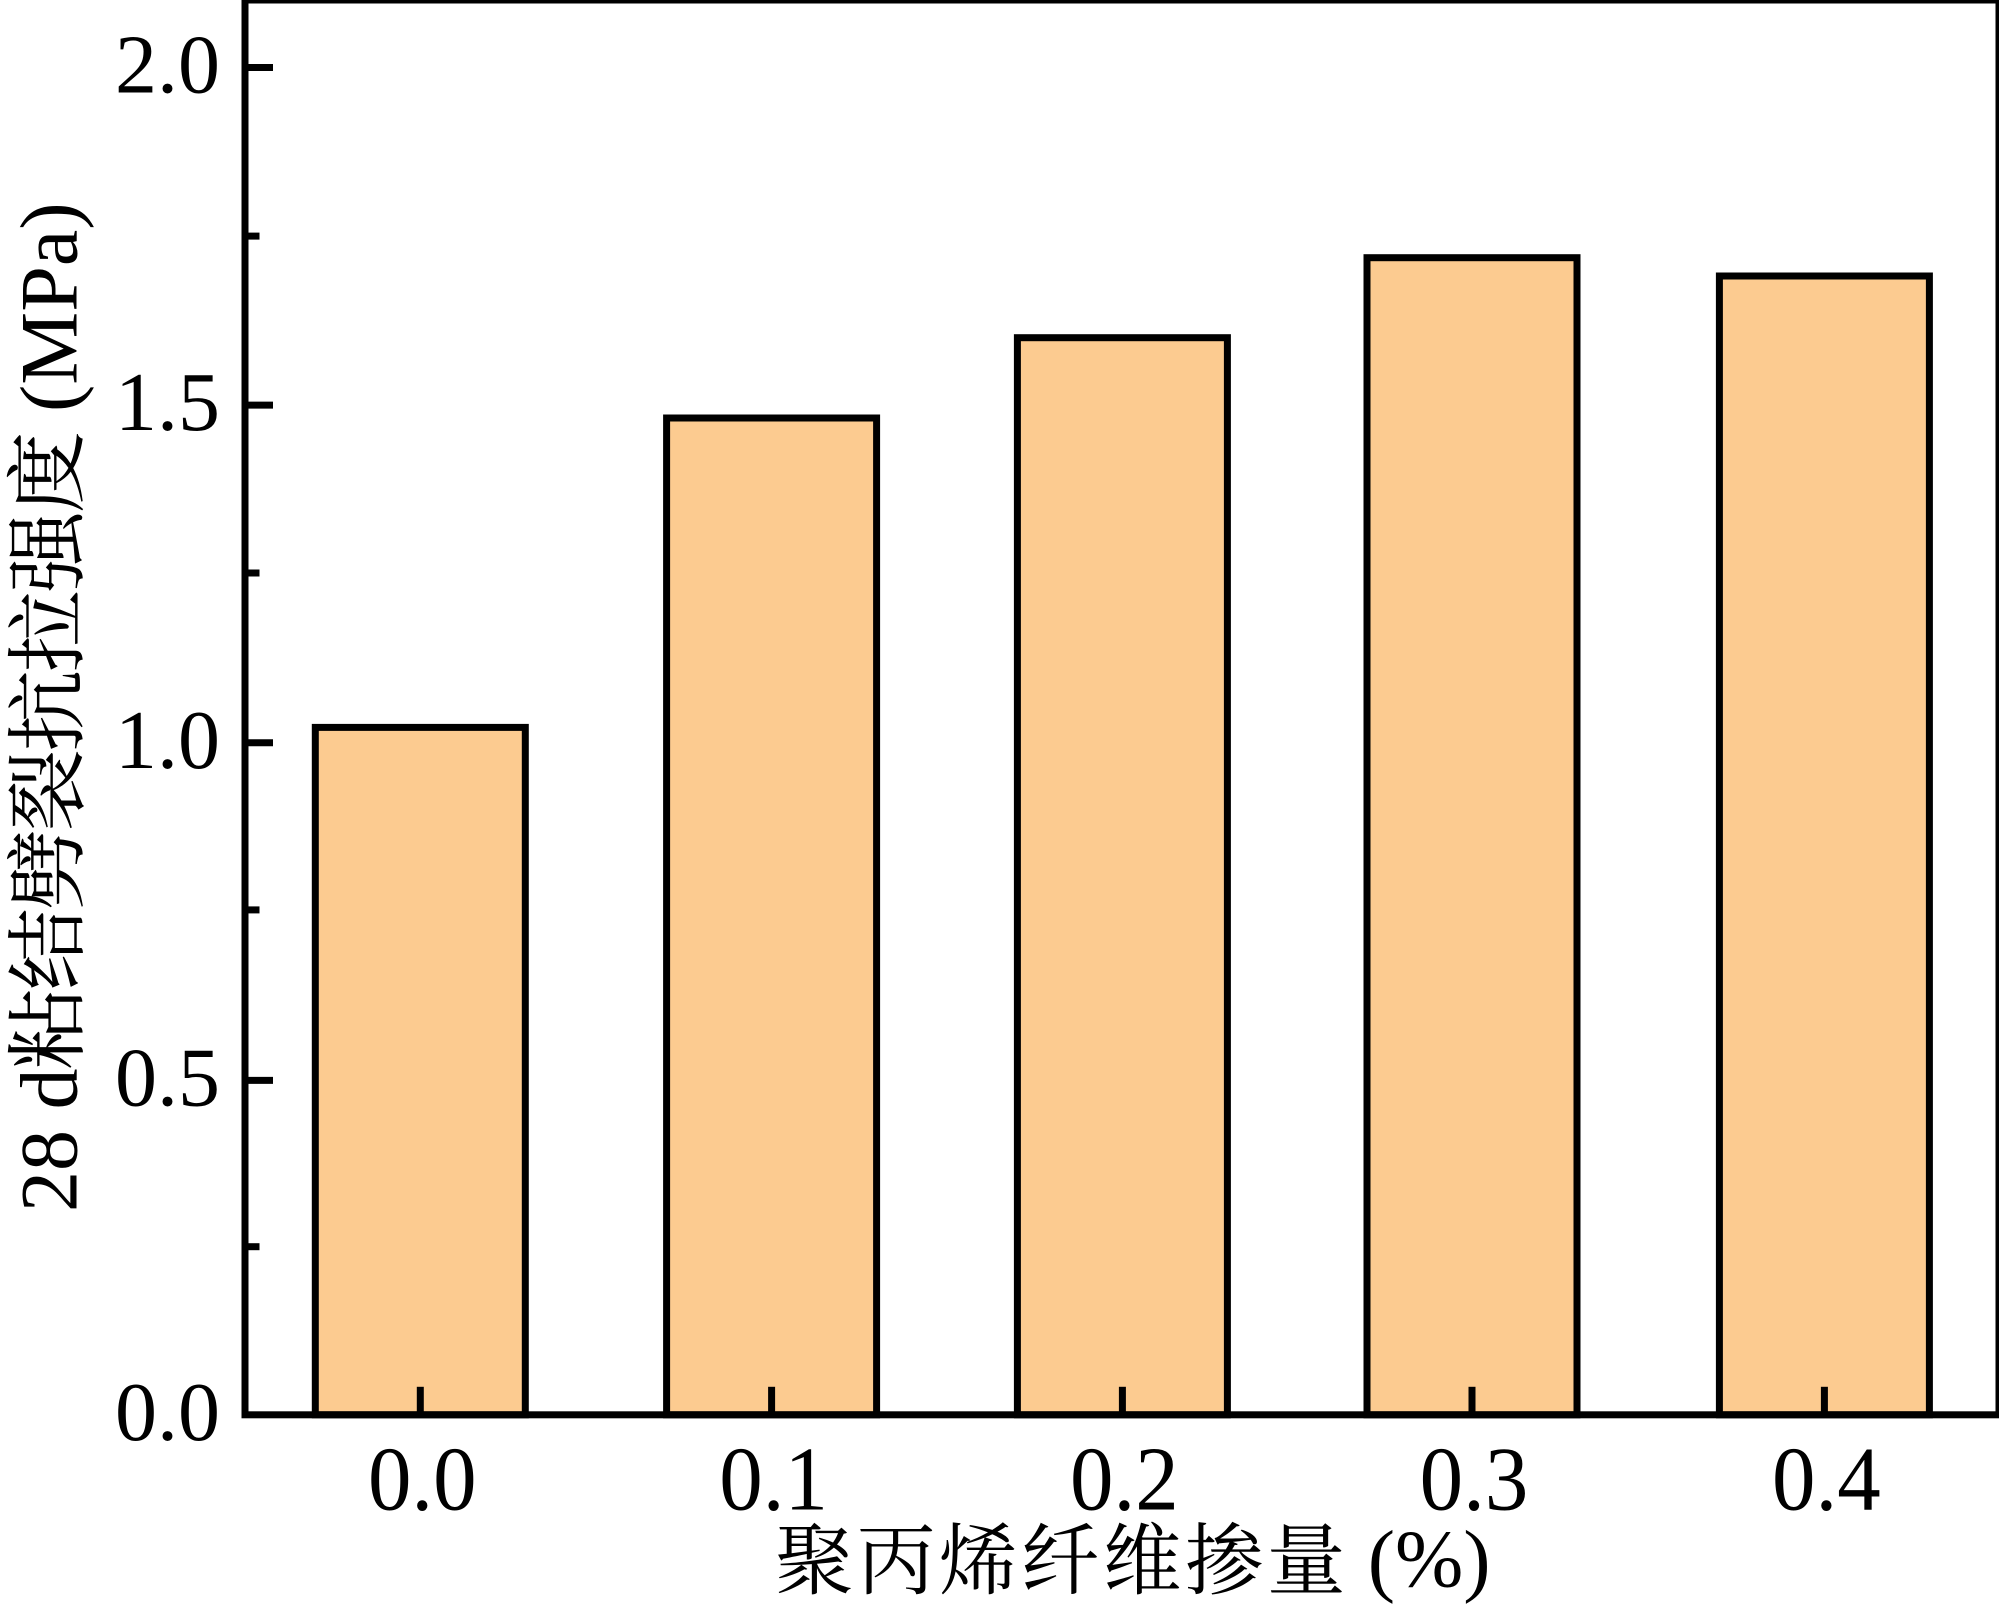 This screenshot has width=1999, height=1615. I want to click on svg-text: 0.1, so click(773, 1480).